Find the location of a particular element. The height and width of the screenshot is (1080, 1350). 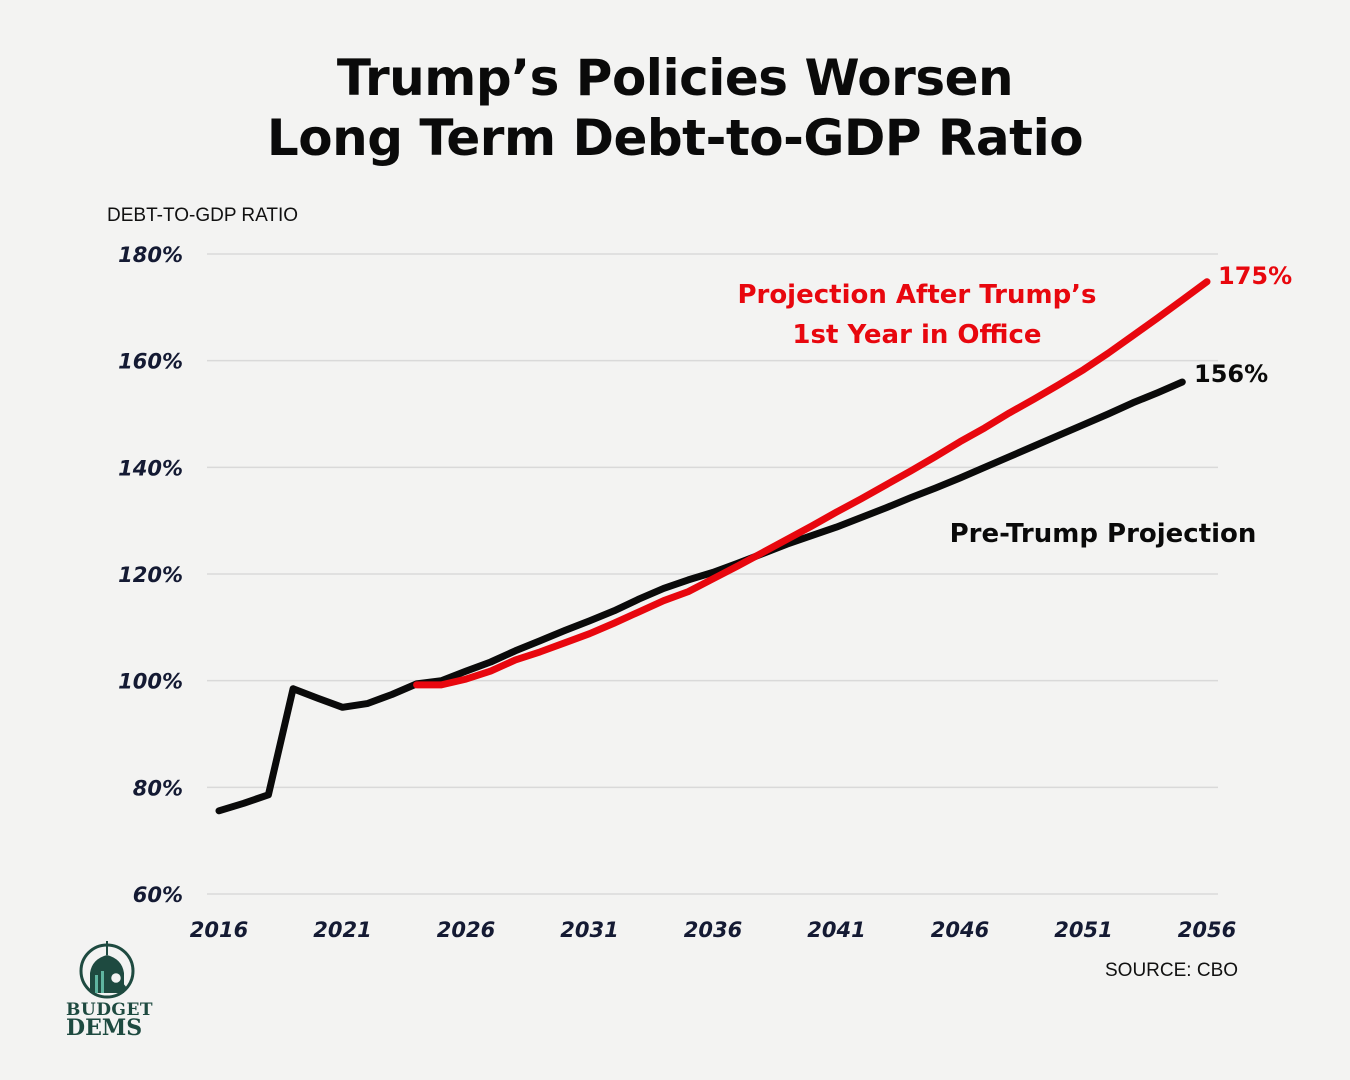

y-tick-label: 160% is located at coordinates (150, 362).